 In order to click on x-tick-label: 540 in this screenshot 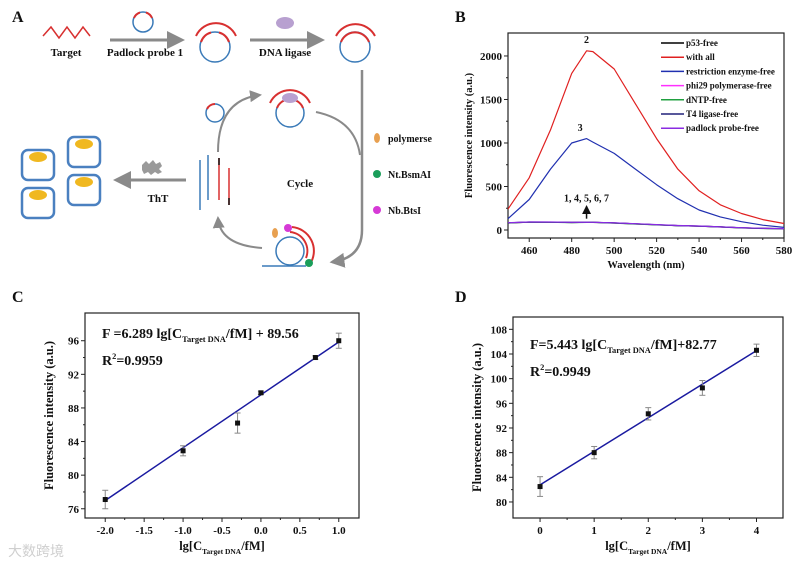, I will do `click(699, 251)`.